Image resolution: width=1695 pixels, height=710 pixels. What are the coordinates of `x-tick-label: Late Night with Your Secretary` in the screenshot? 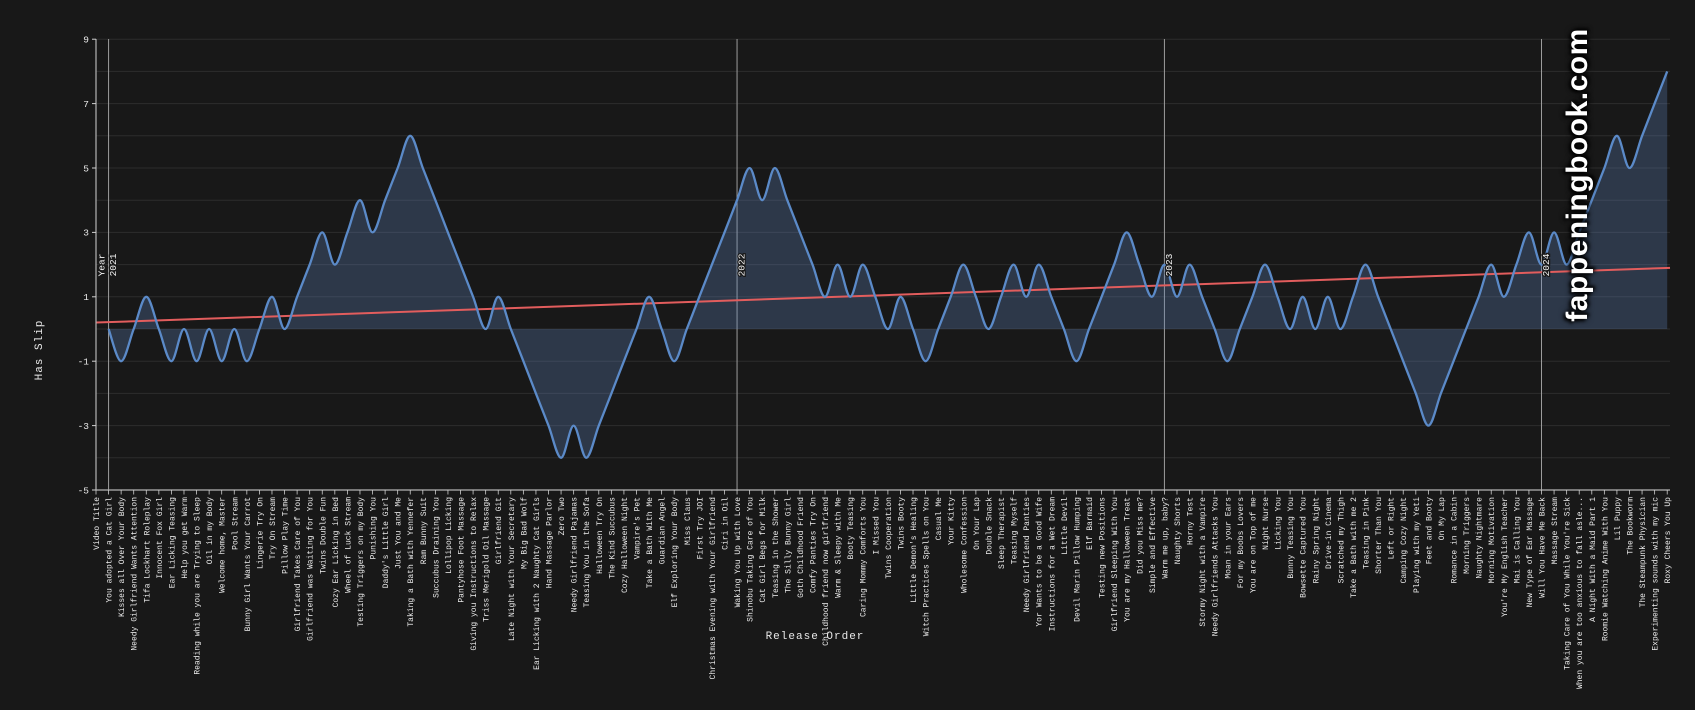 It's located at (512, 569).